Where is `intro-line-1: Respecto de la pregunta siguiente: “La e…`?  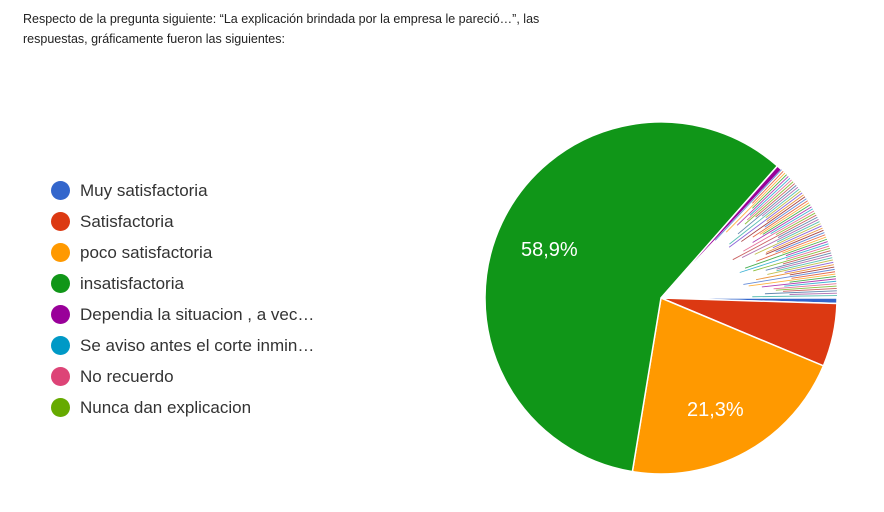
intro-line-1: Respecto de la pregunta siguiente: “La e… is located at coordinates (281, 19).